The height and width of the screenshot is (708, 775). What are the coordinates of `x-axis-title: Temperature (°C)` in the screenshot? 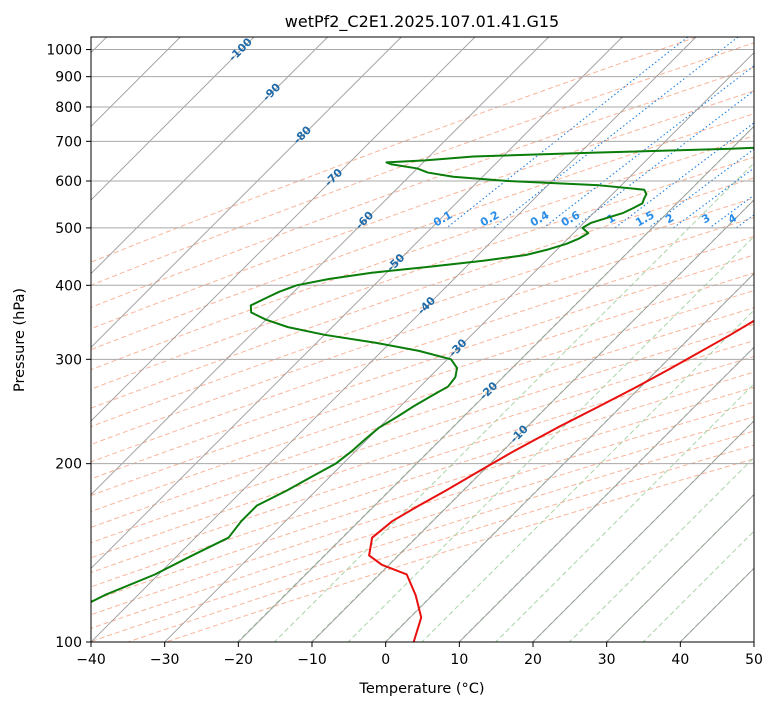 It's located at (421, 689).